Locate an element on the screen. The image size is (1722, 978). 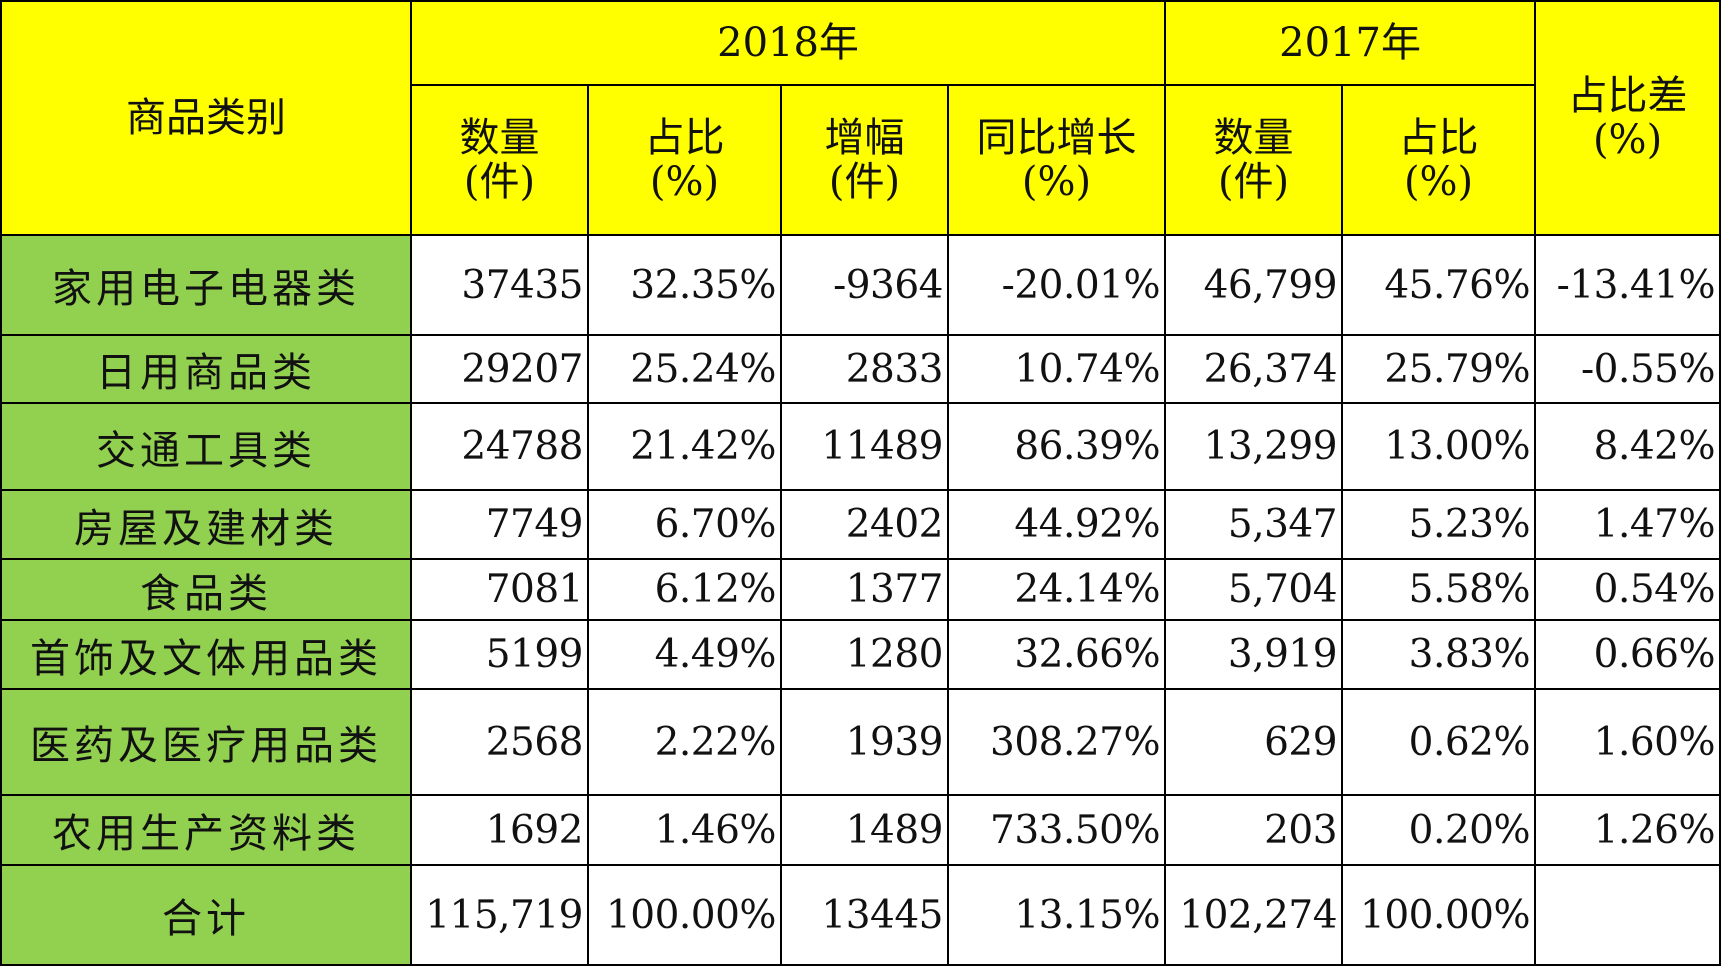
qty-2017-cell: 13,299 is located at coordinates (1254, 446).